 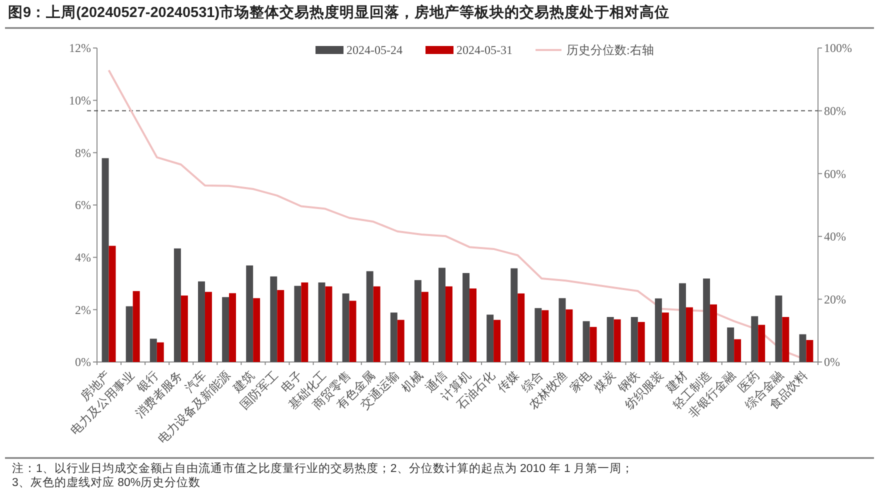 I want to click on y2-tick-label: 80%, so click(x=835, y=111).